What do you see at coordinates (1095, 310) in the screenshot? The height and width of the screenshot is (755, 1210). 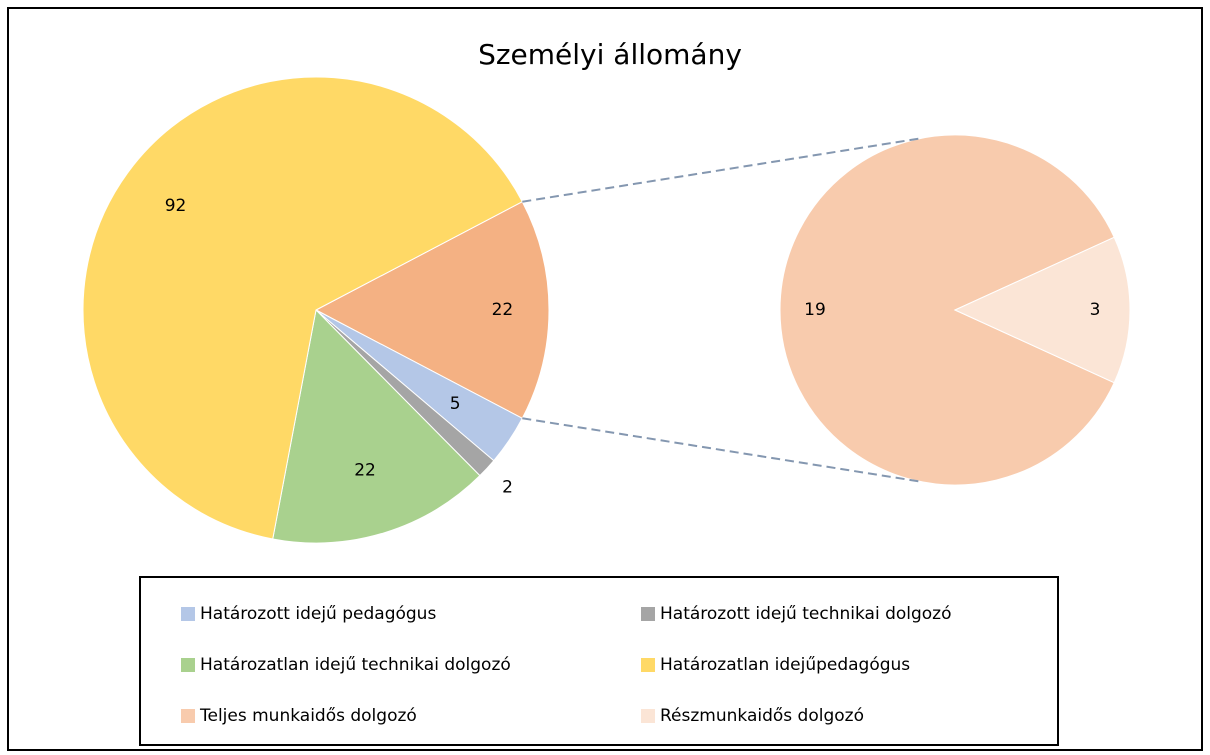 I see `data-label: 3` at bounding box center [1095, 310].